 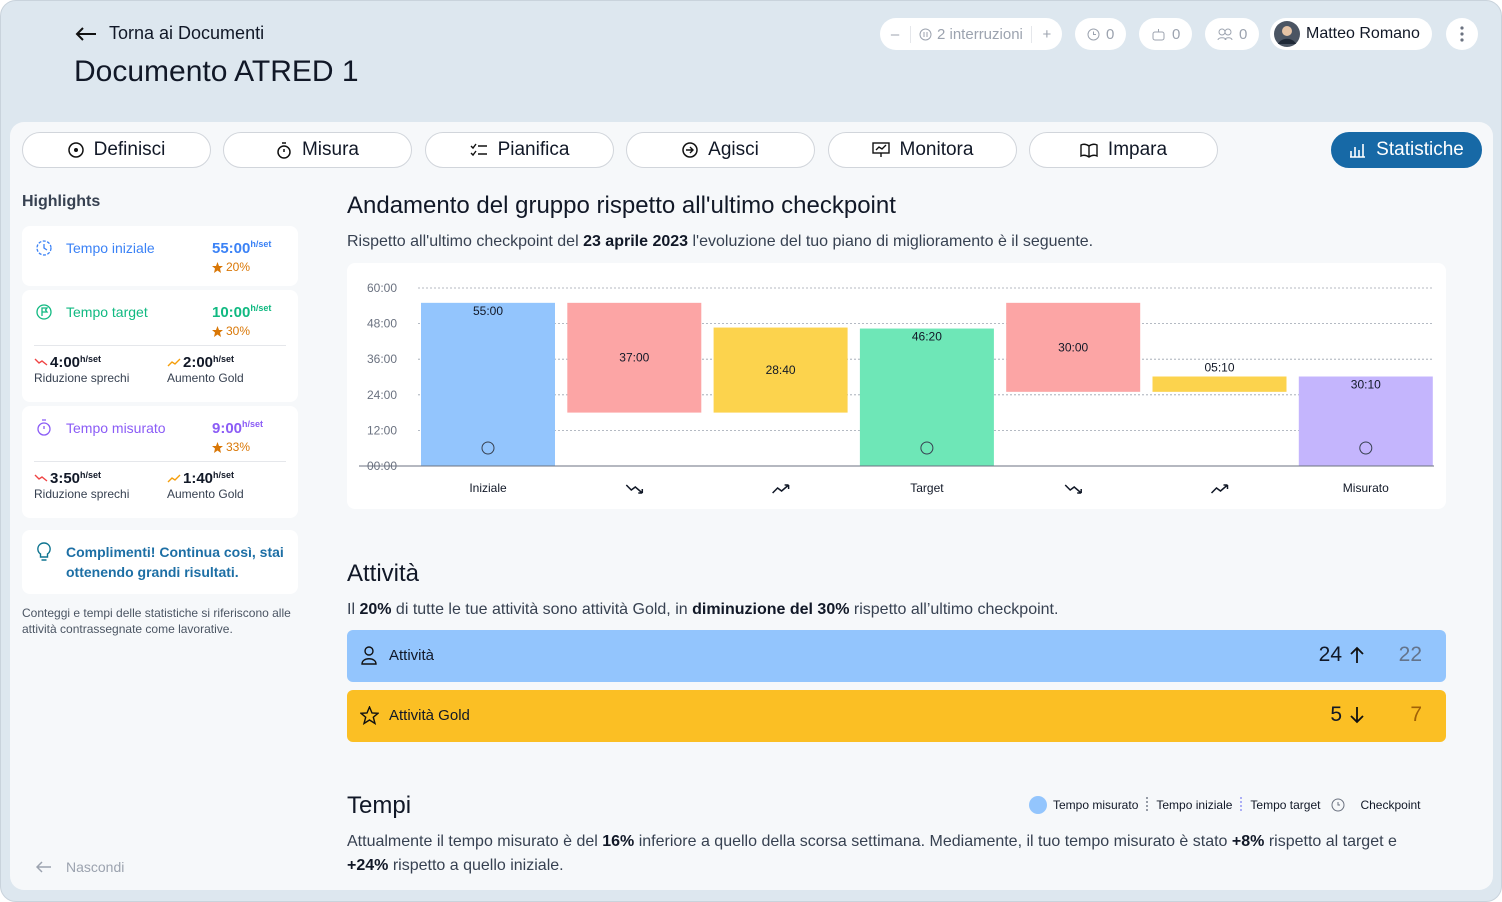 I want to click on up-icon, so click(x=174, y=478).